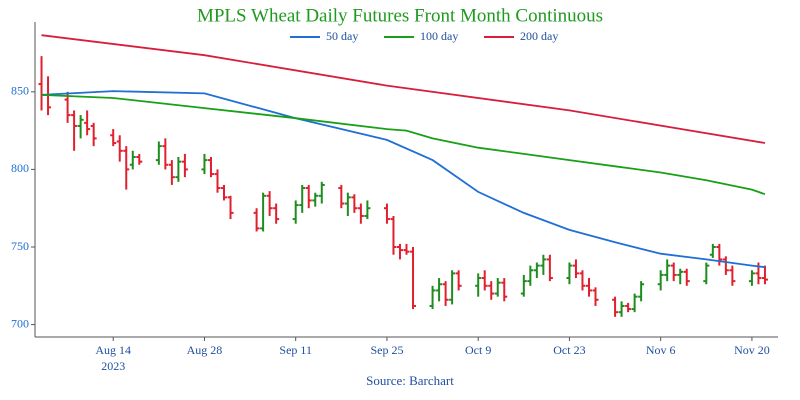  Describe the element at coordinates (752, 350) in the screenshot. I see `x-tick-label: Nov 20` at that location.